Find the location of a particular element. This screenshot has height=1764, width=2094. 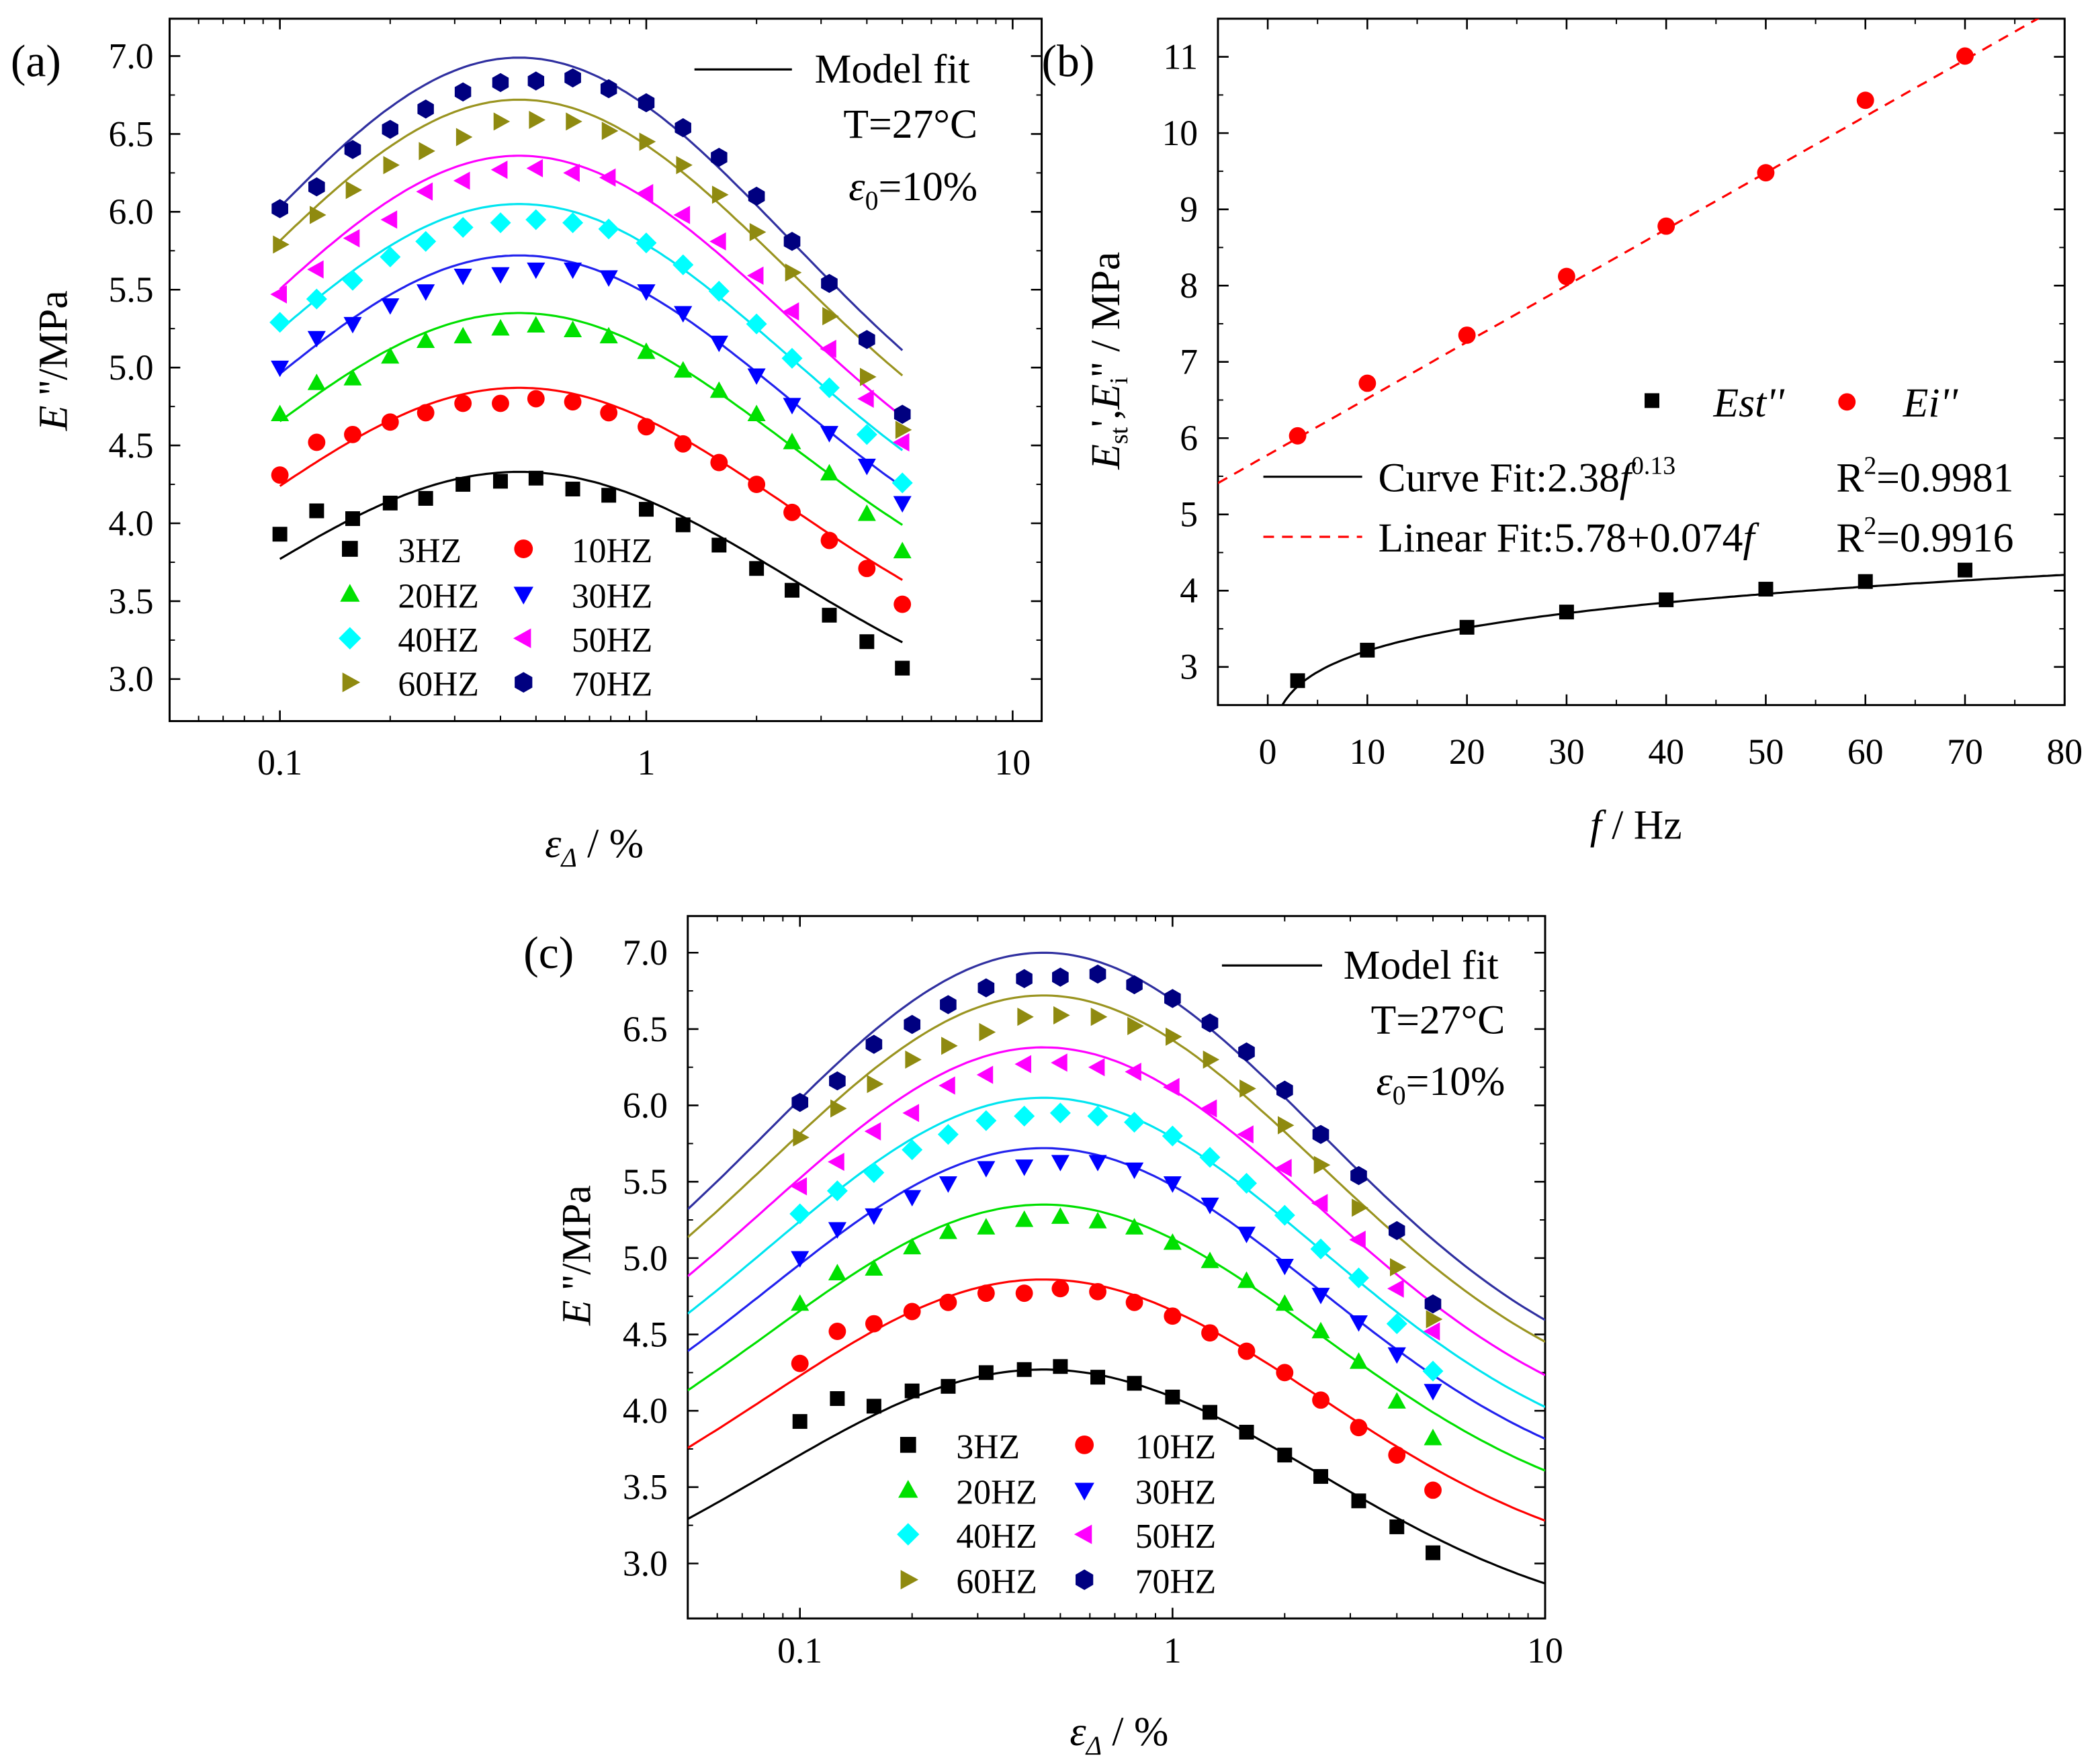

legend-label: 10HZ is located at coordinates (1176, 1447).